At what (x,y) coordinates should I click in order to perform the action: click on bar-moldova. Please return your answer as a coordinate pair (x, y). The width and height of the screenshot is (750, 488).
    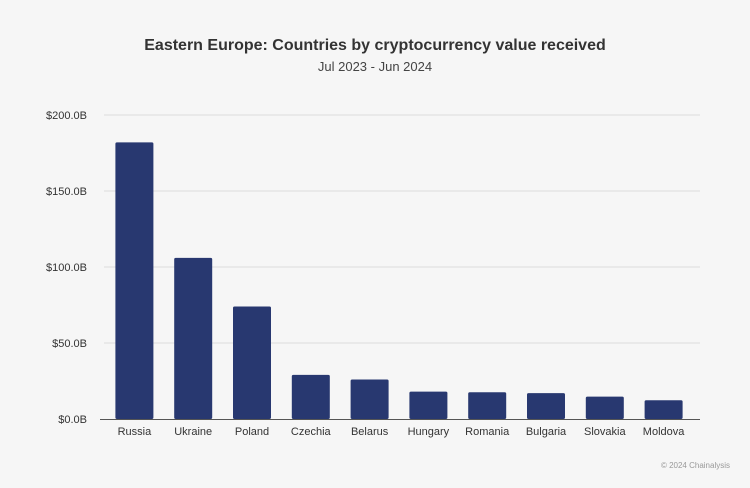
    Looking at the image, I should click on (663, 409).